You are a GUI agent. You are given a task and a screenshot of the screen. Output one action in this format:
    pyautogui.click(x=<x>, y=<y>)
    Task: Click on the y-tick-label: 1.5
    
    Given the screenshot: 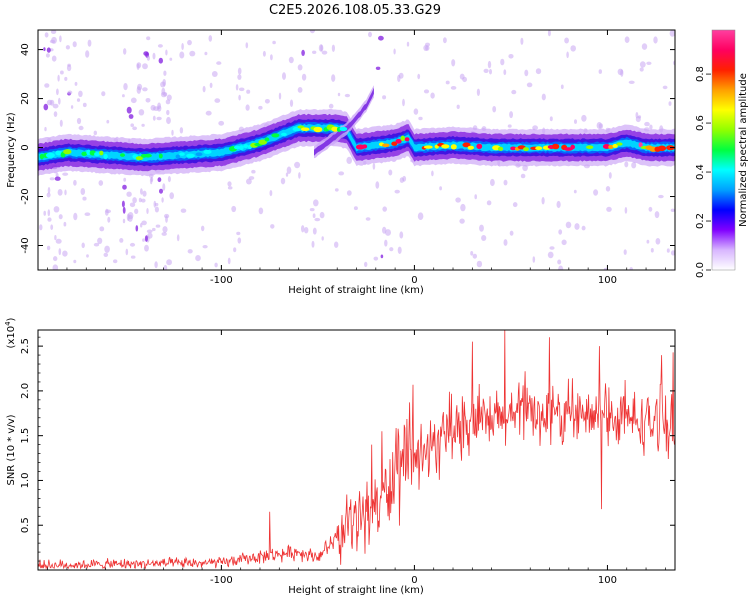 What is the action you would take?
    pyautogui.click(x=25, y=436)
    